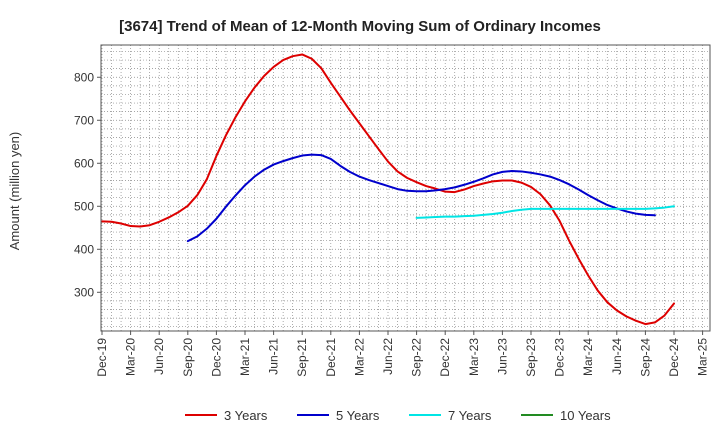 The width and height of the screenshot is (720, 440). I want to click on x-tick-label: Jun-21, so click(274, 356).